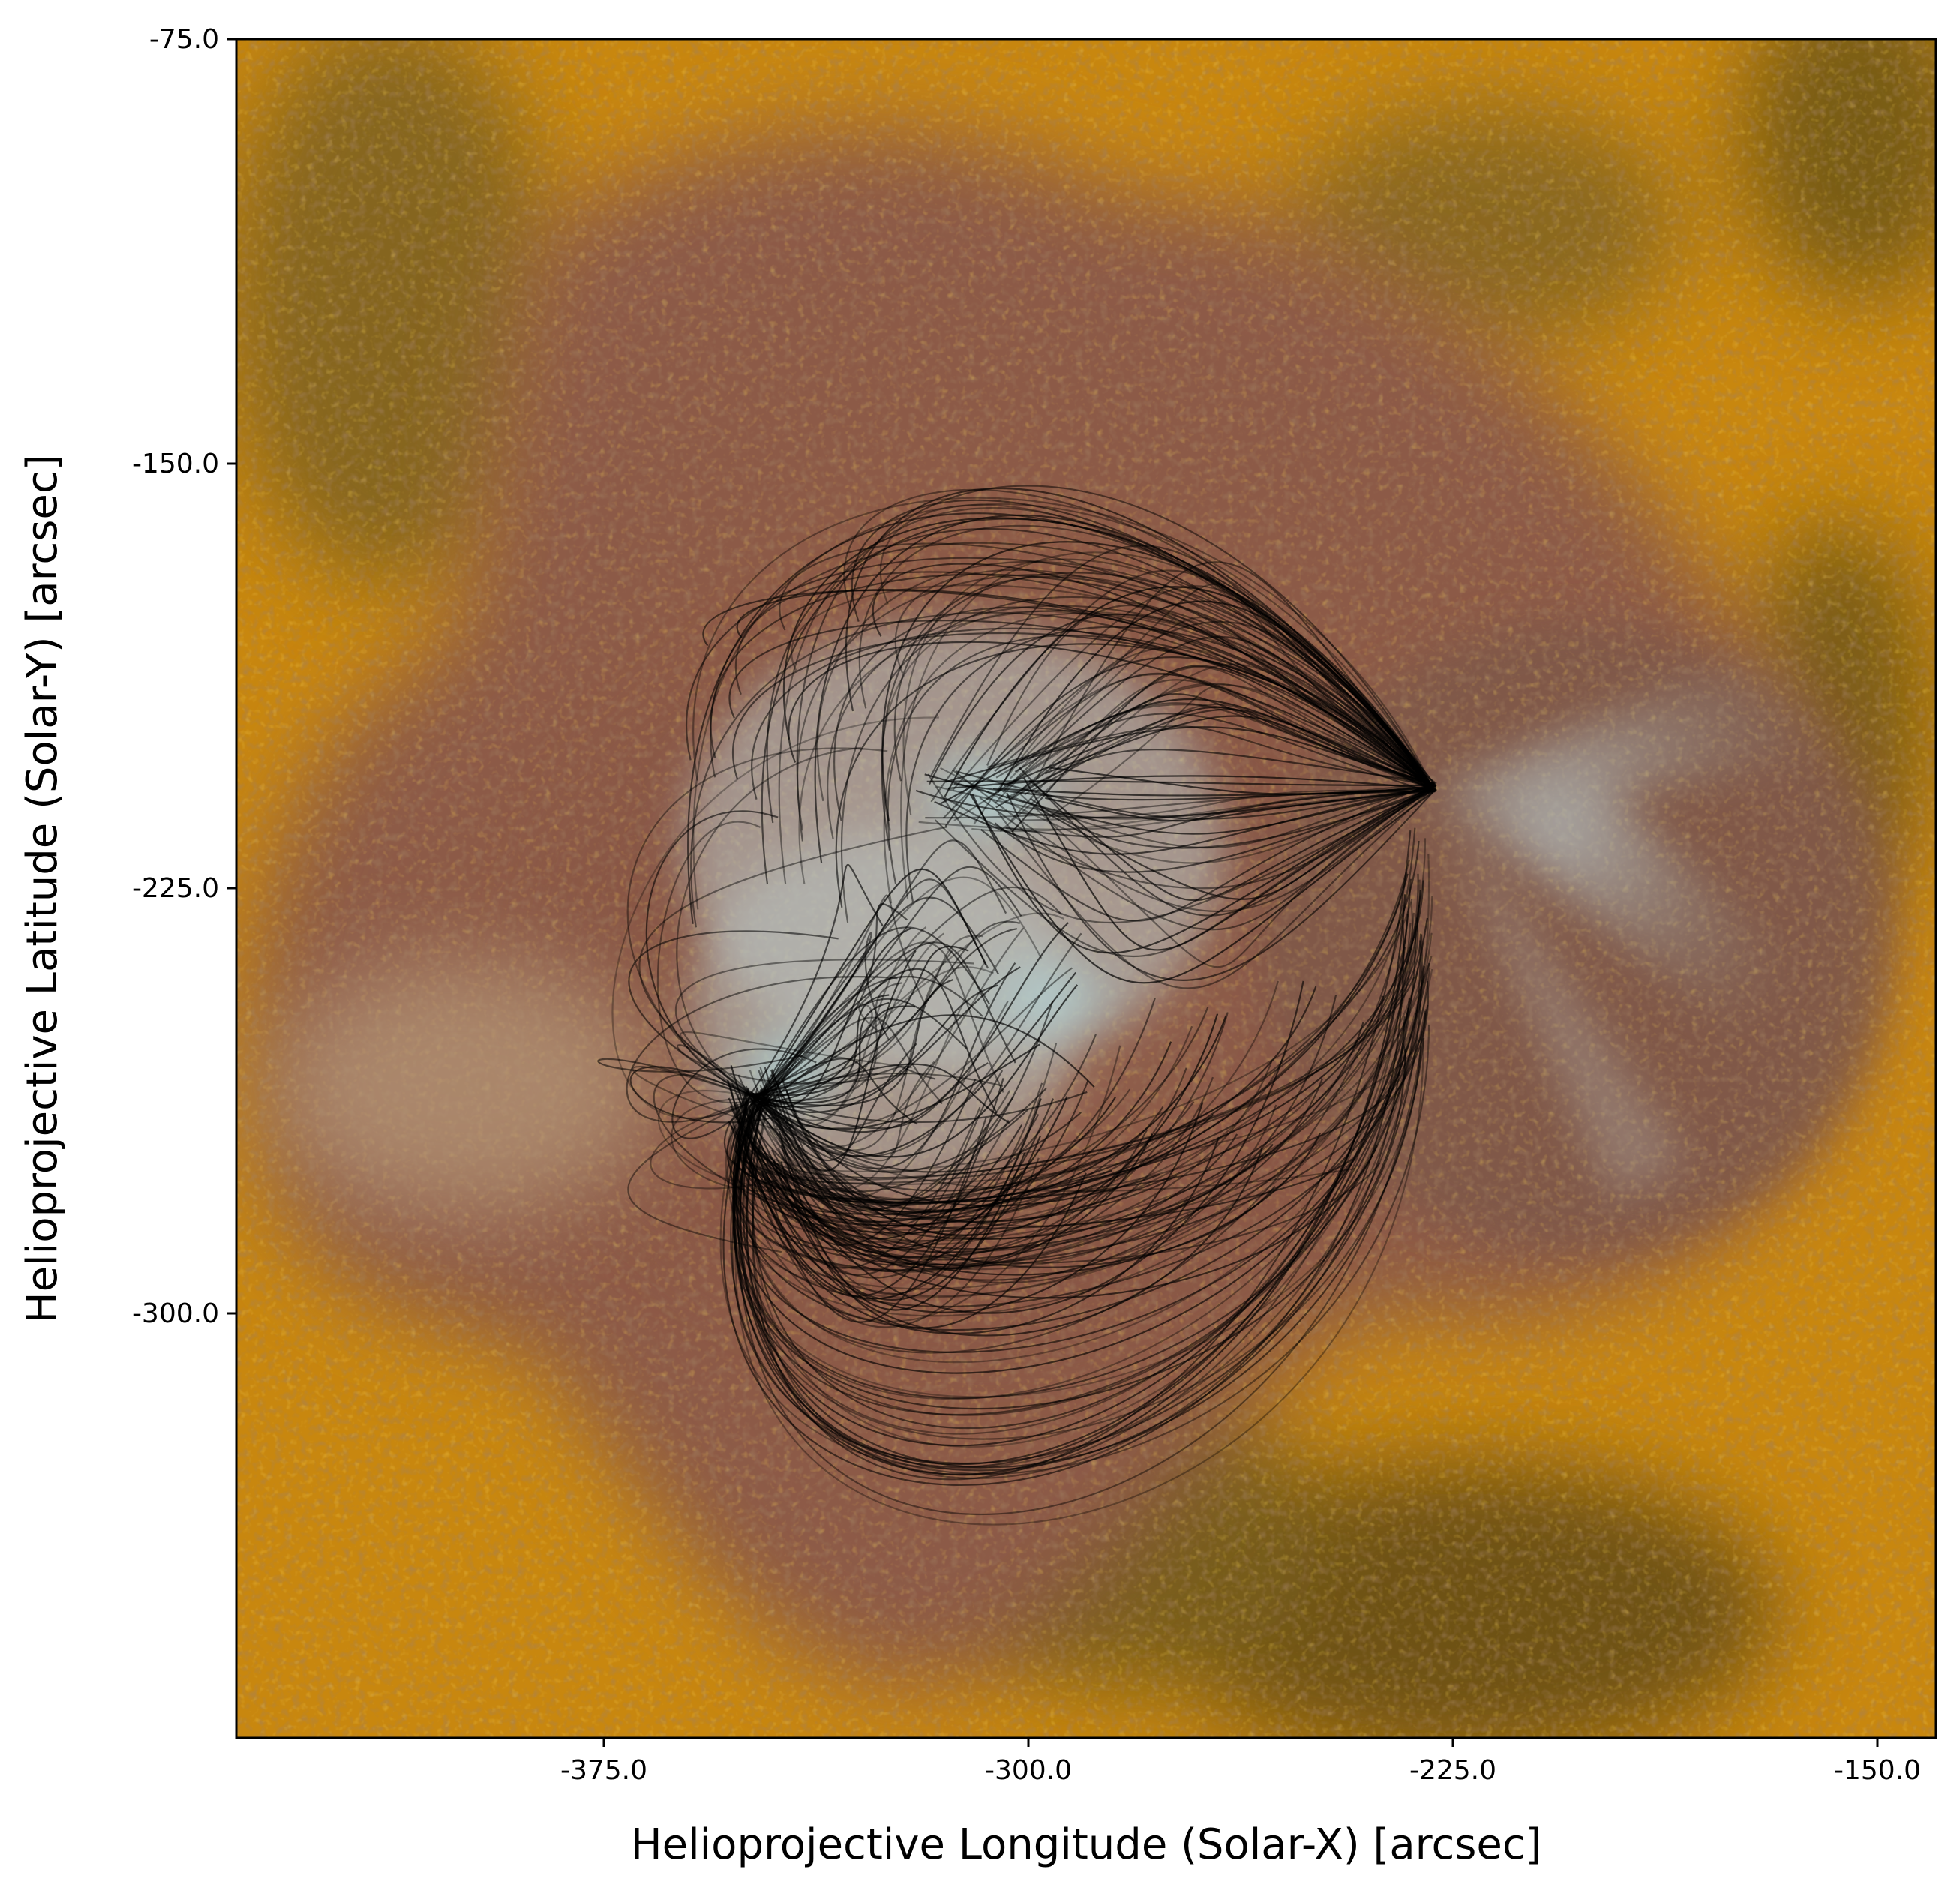 This screenshot has height=1891, width=1960. I want to click on y-tick-label: -75.0, so click(184, 39).